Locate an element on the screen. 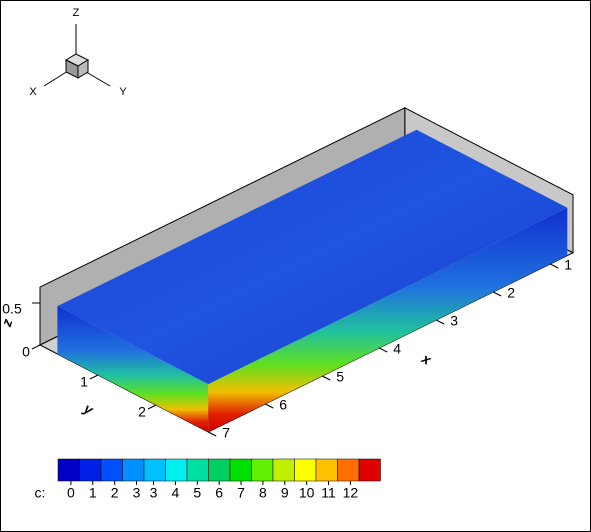 The height and width of the screenshot is (532, 591). x-axis-label: x is located at coordinates (426, 358).